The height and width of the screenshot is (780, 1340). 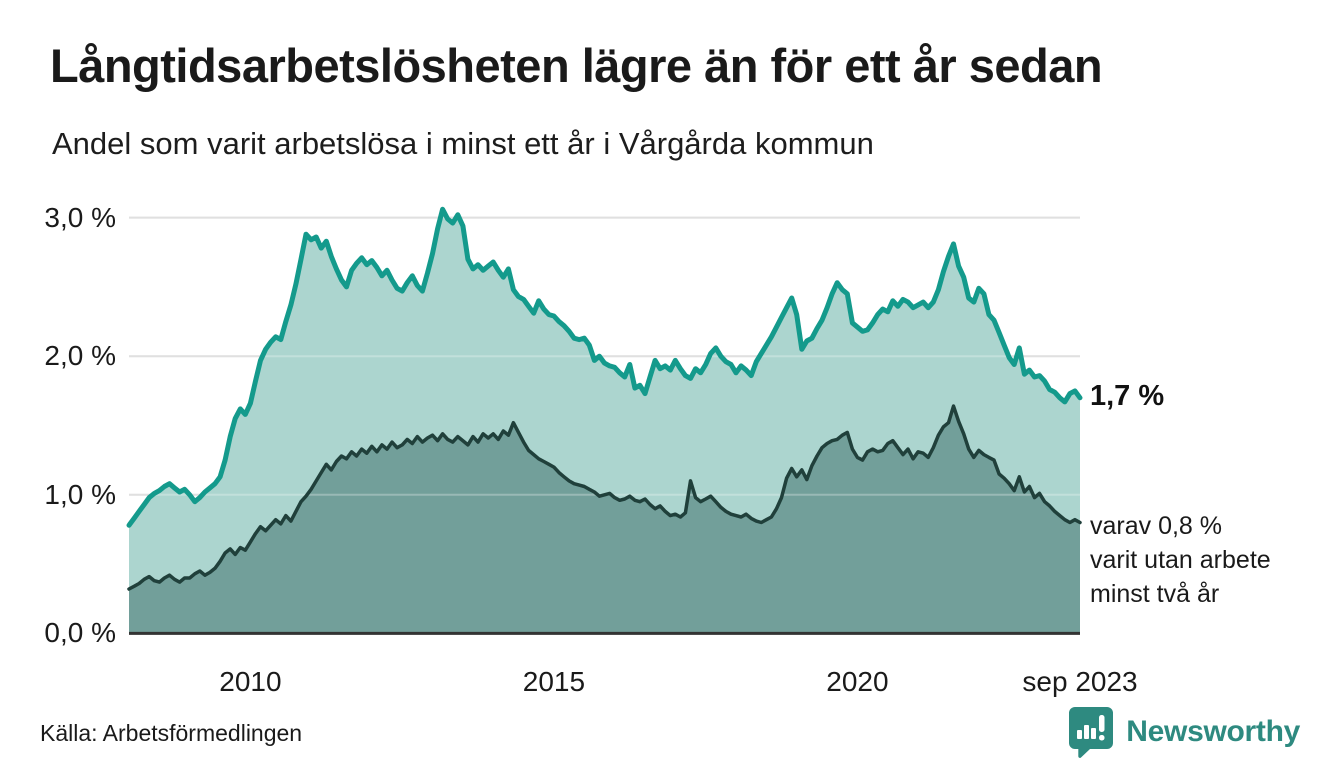 I want to click on end-value-label-total: 1,7 %, so click(x=1127, y=396).